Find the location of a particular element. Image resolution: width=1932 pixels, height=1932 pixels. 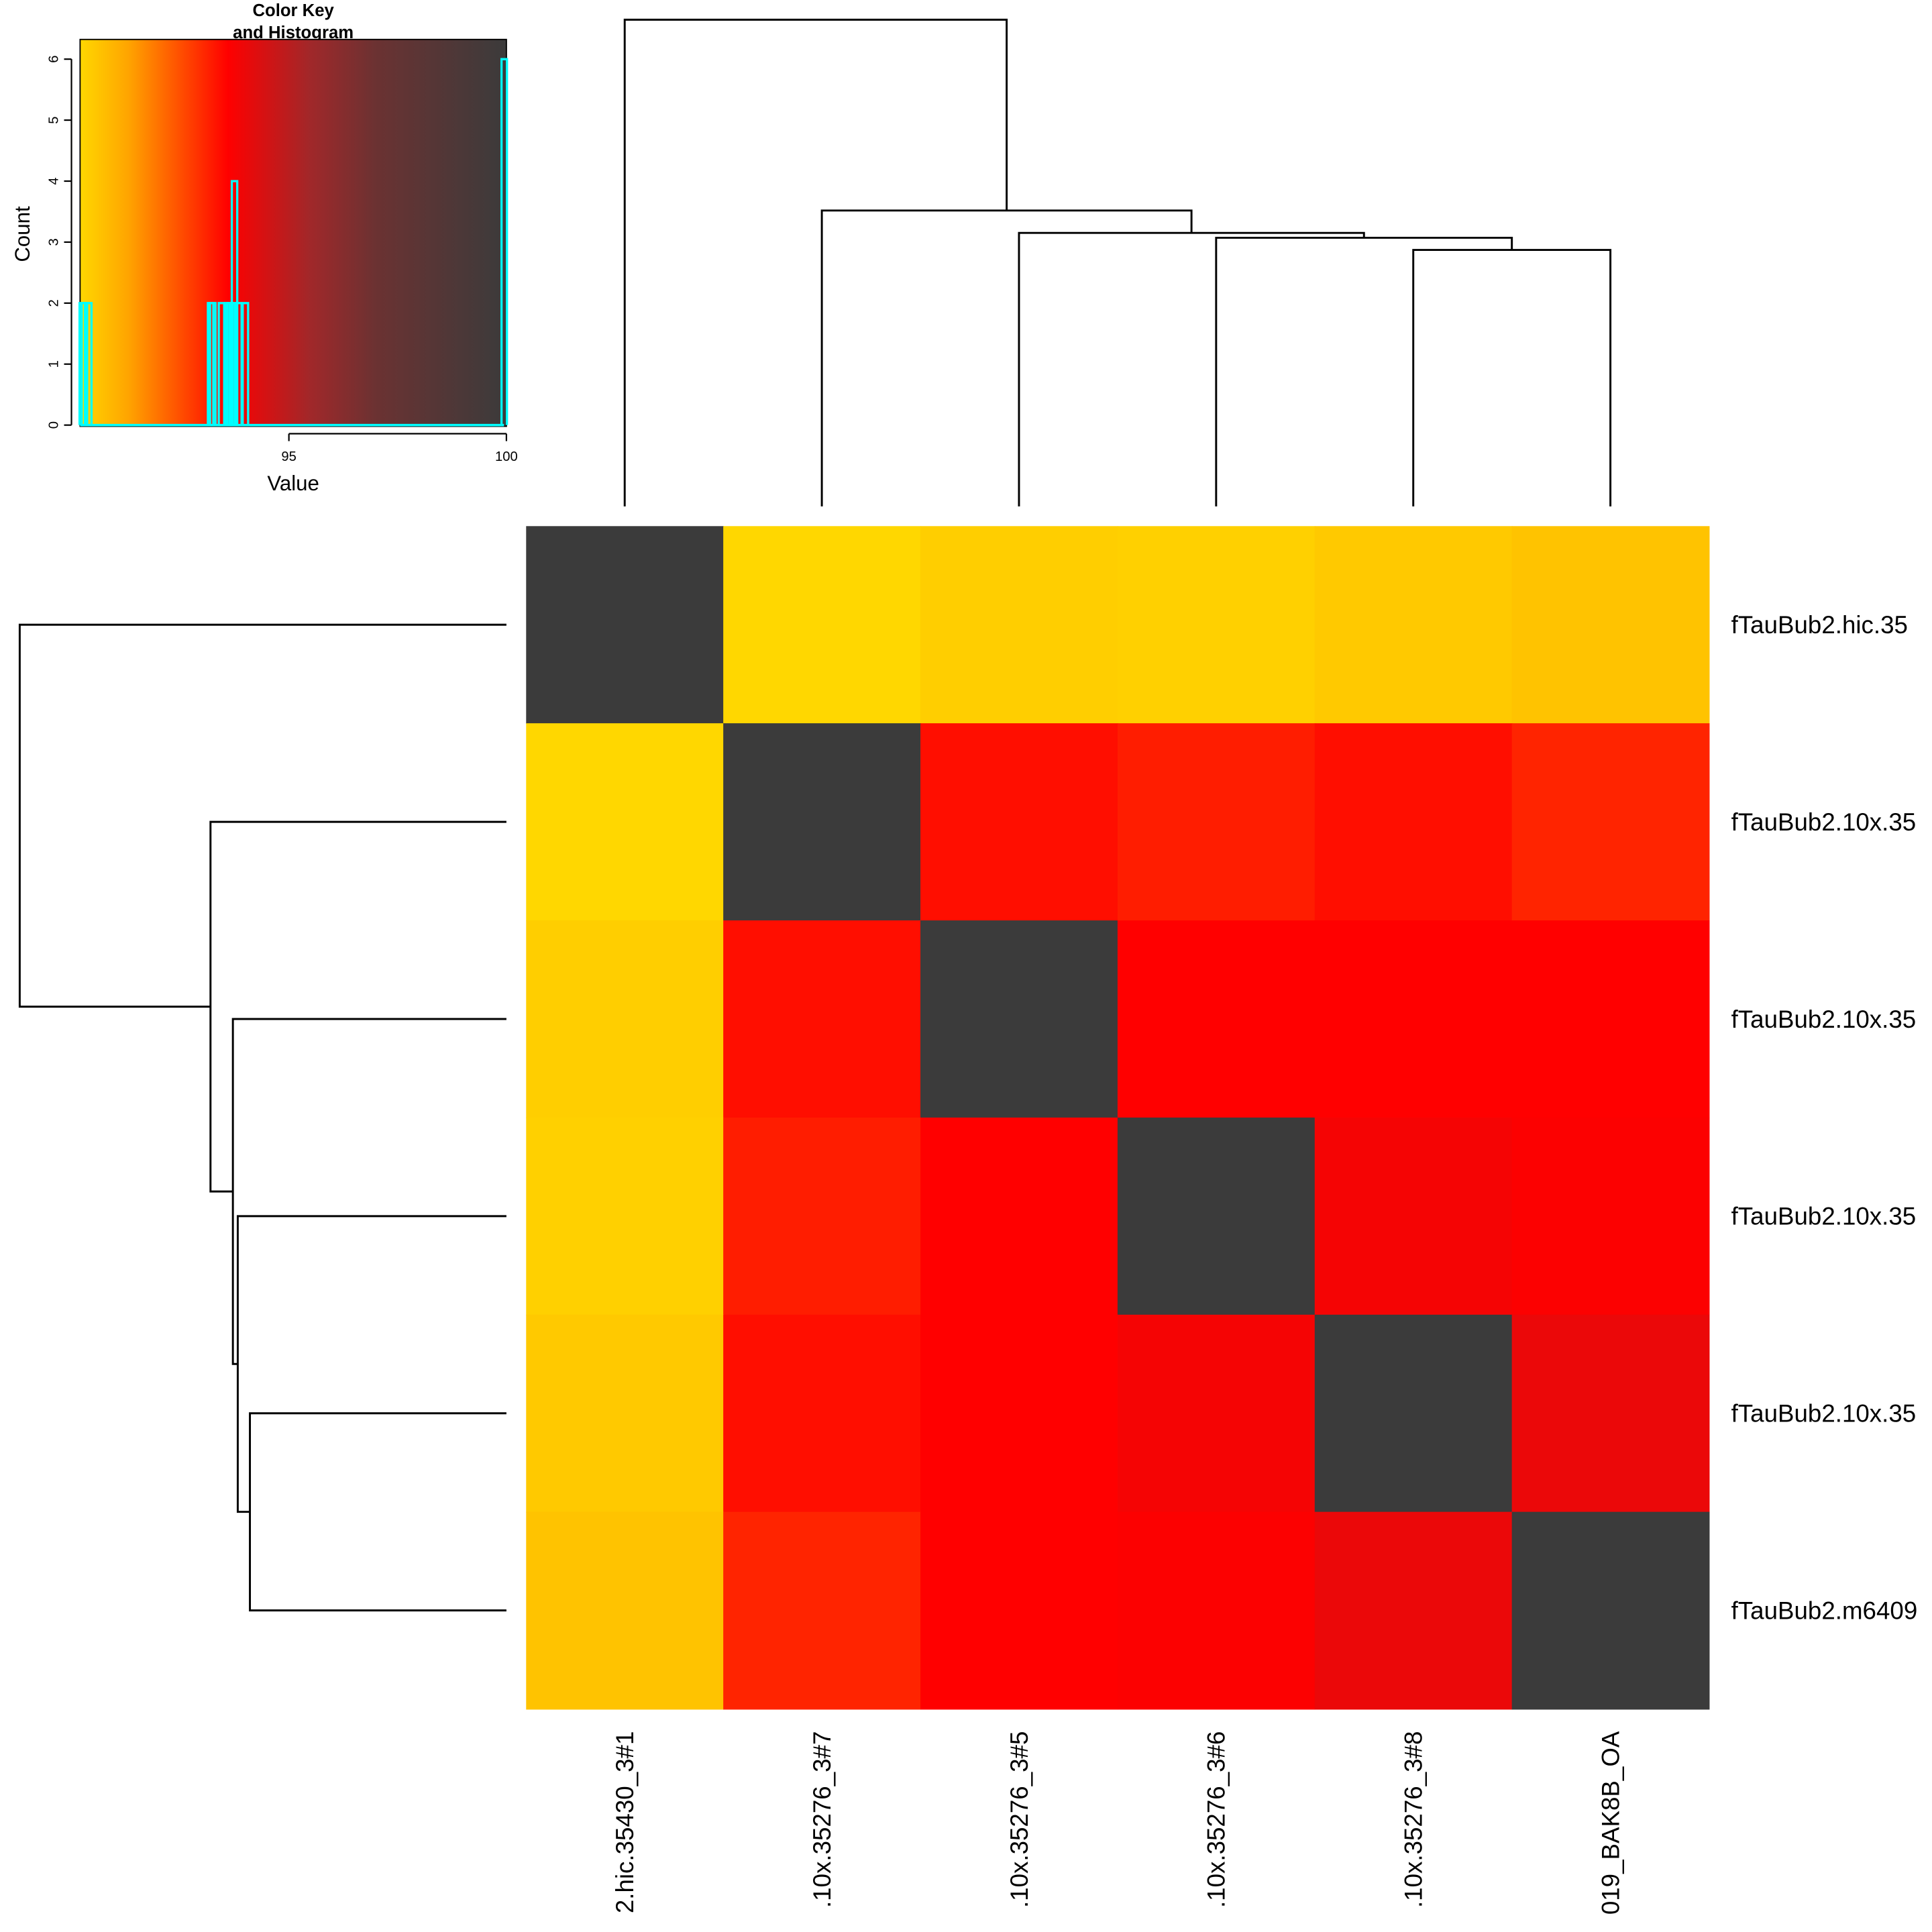

column-label: .10x.35276_3#6 is located at coordinates (1216, 1819).